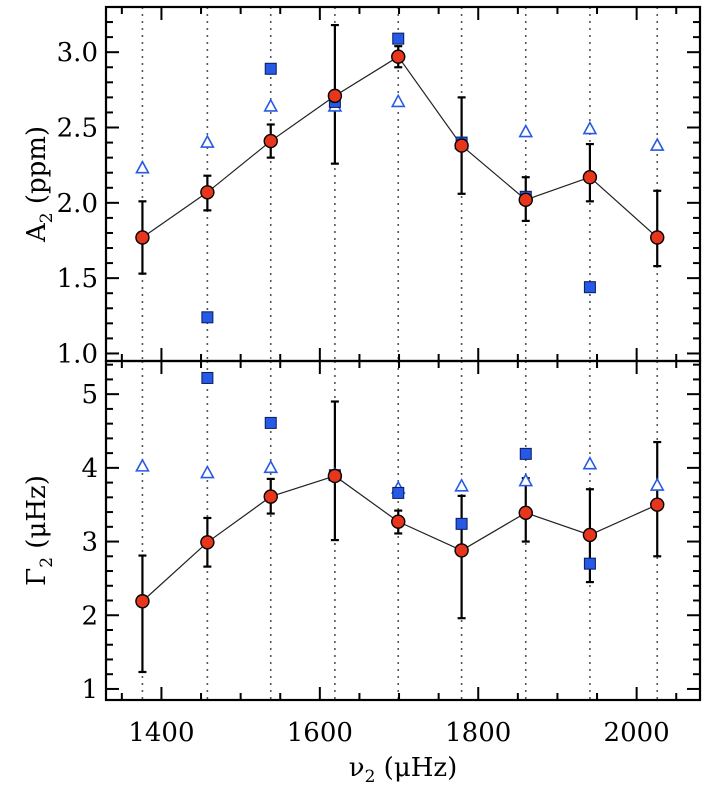 This screenshot has height=786, width=708. Describe the element at coordinates (478, 733) in the screenshot. I see `x-tick-label: 1800` at that location.